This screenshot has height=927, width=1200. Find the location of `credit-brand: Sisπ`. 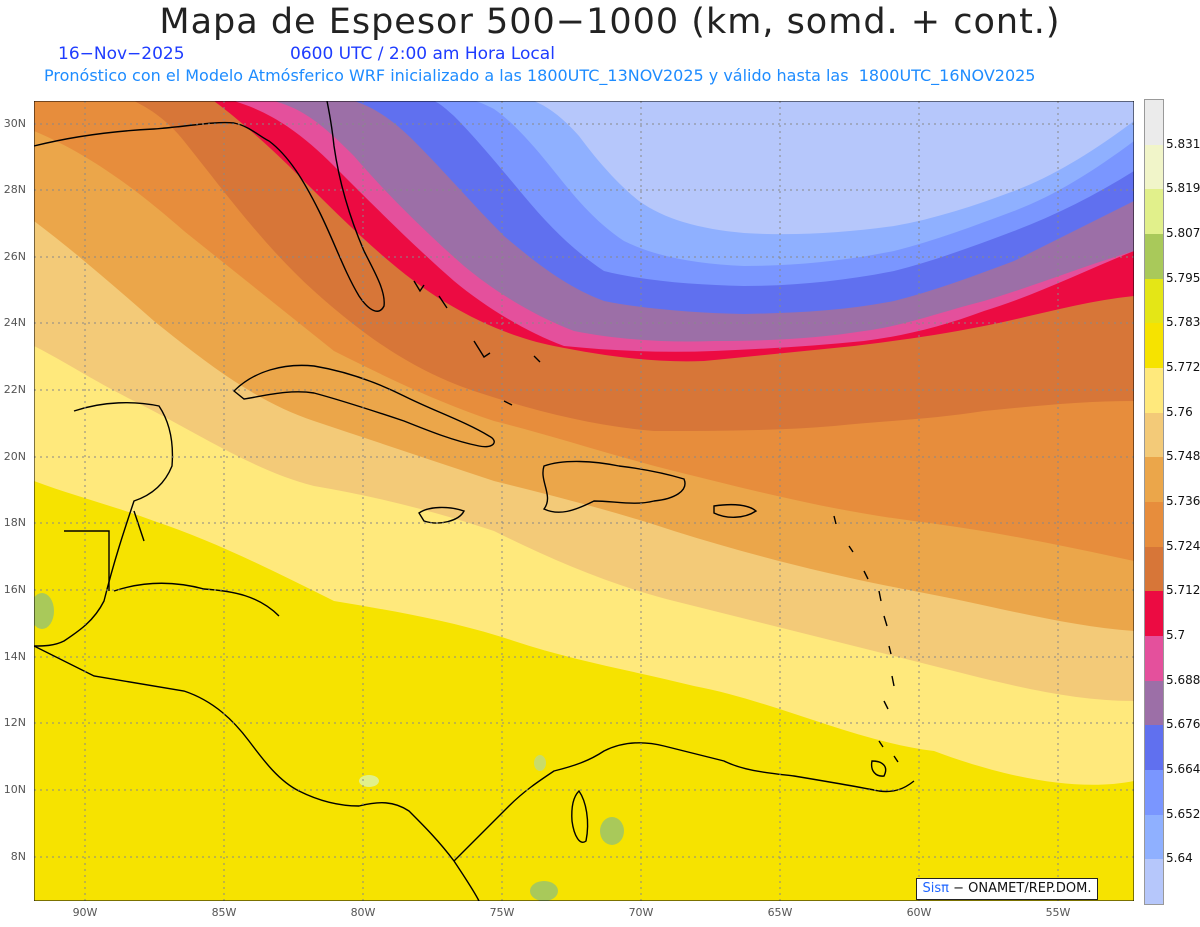

credit-brand: Sisπ is located at coordinates (935, 888).